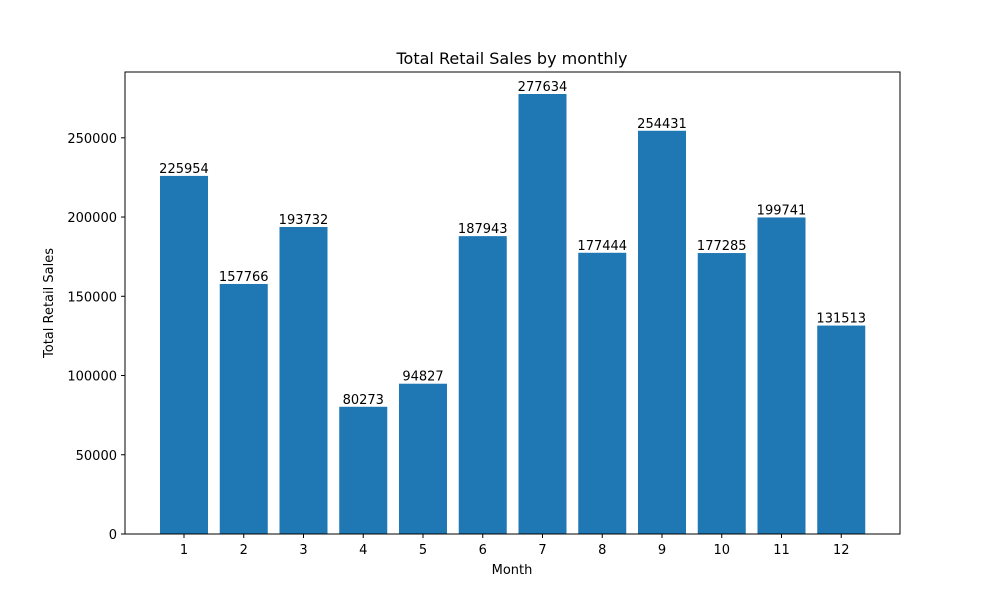 The width and height of the screenshot is (1000, 600). What do you see at coordinates (543, 87) in the screenshot?
I see `data-label-month-7: 277634` at bounding box center [543, 87].